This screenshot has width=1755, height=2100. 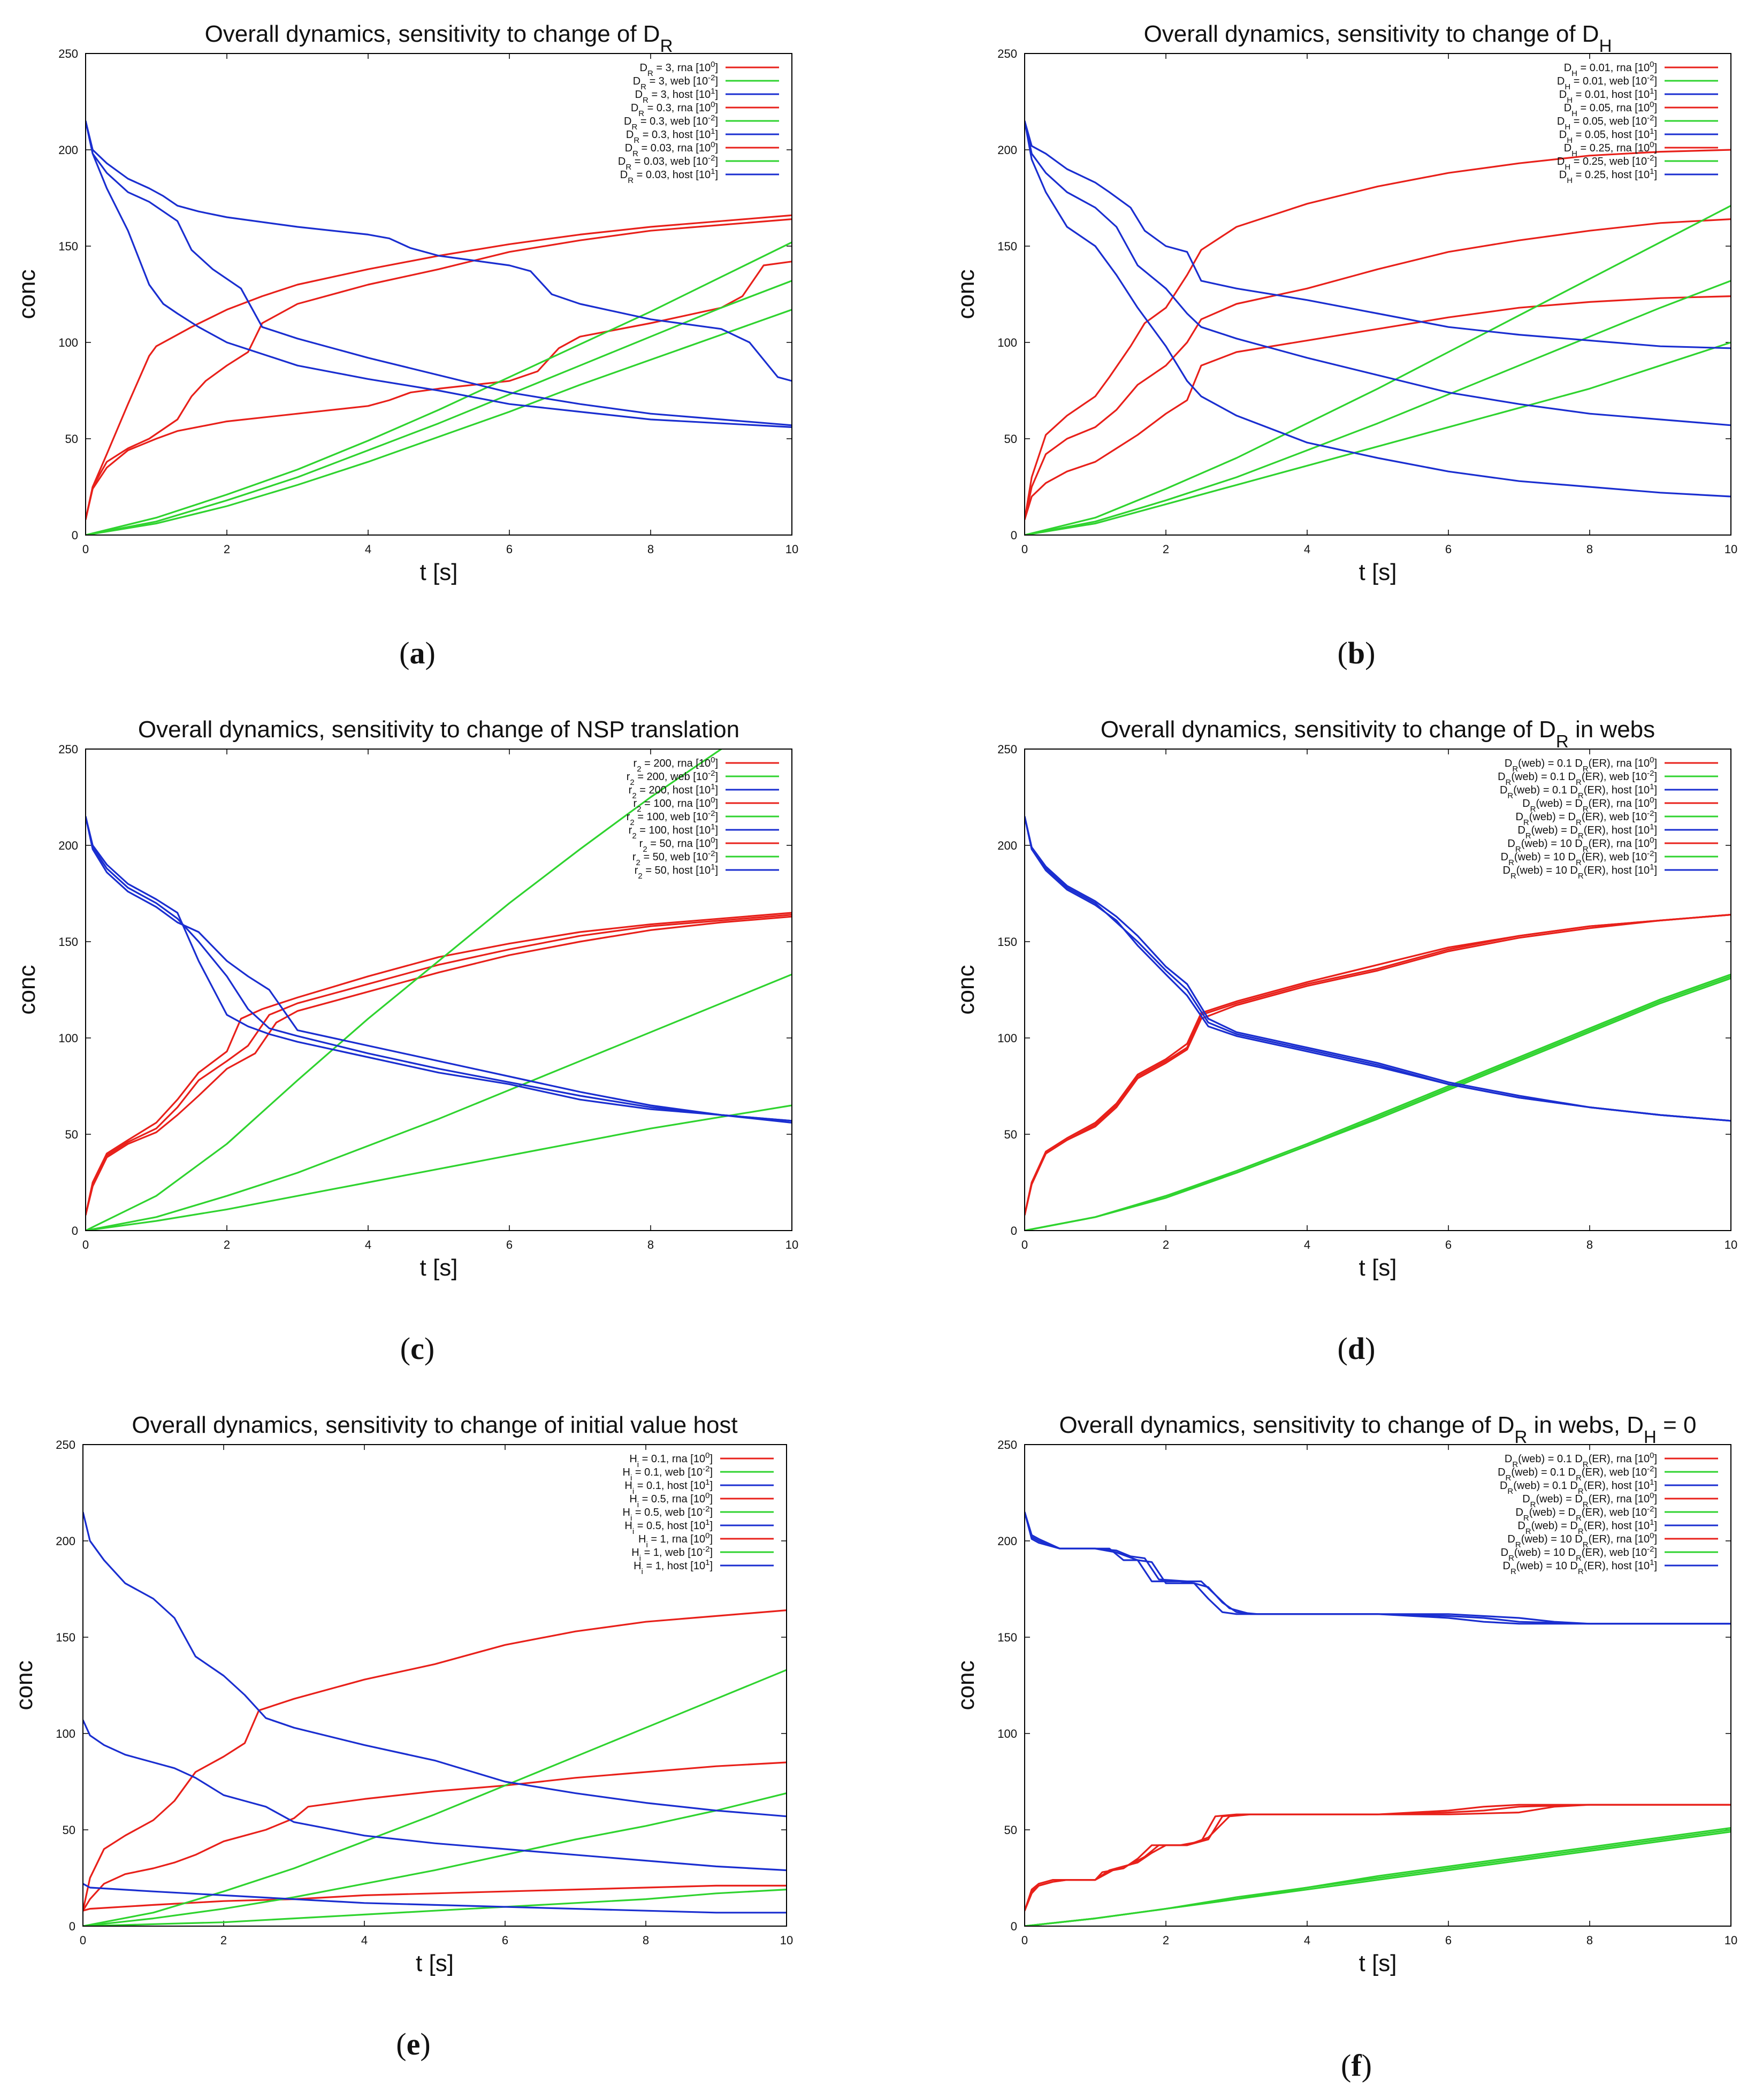 I want to click on x-tick-label: 8, so click(x=1589, y=1244).